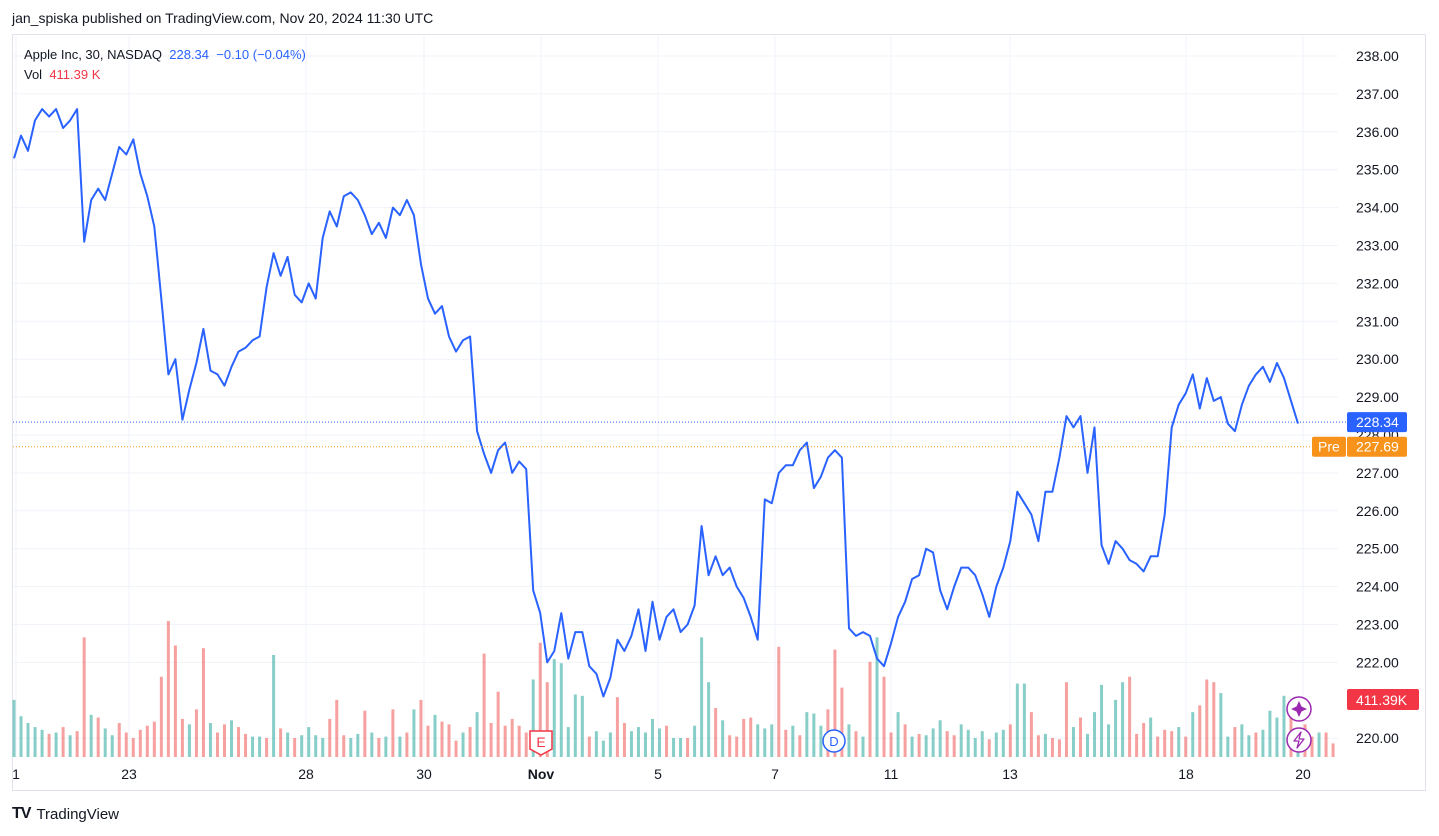 The image size is (1439, 836). What do you see at coordinates (1377, 246) in the screenshot?
I see `y-tick-label: 233.00` at bounding box center [1377, 246].